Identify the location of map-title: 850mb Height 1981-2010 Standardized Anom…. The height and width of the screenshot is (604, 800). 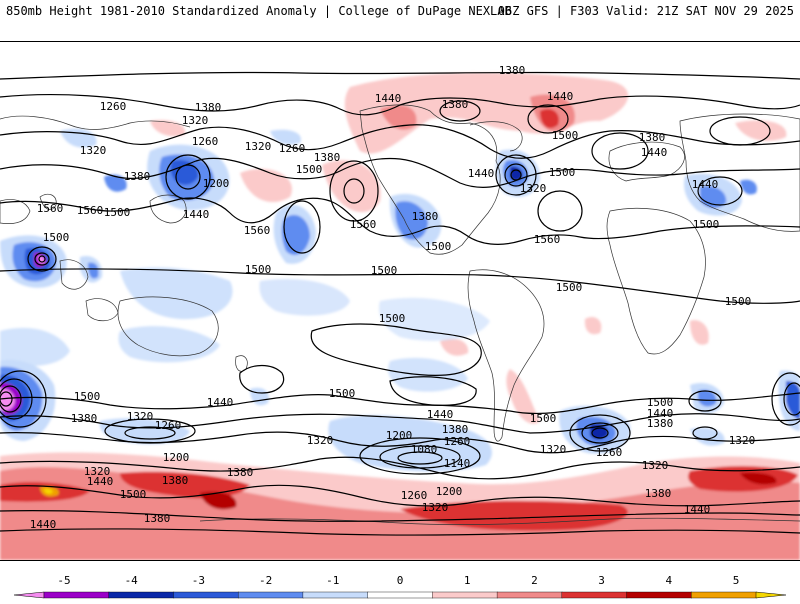
(259, 11).